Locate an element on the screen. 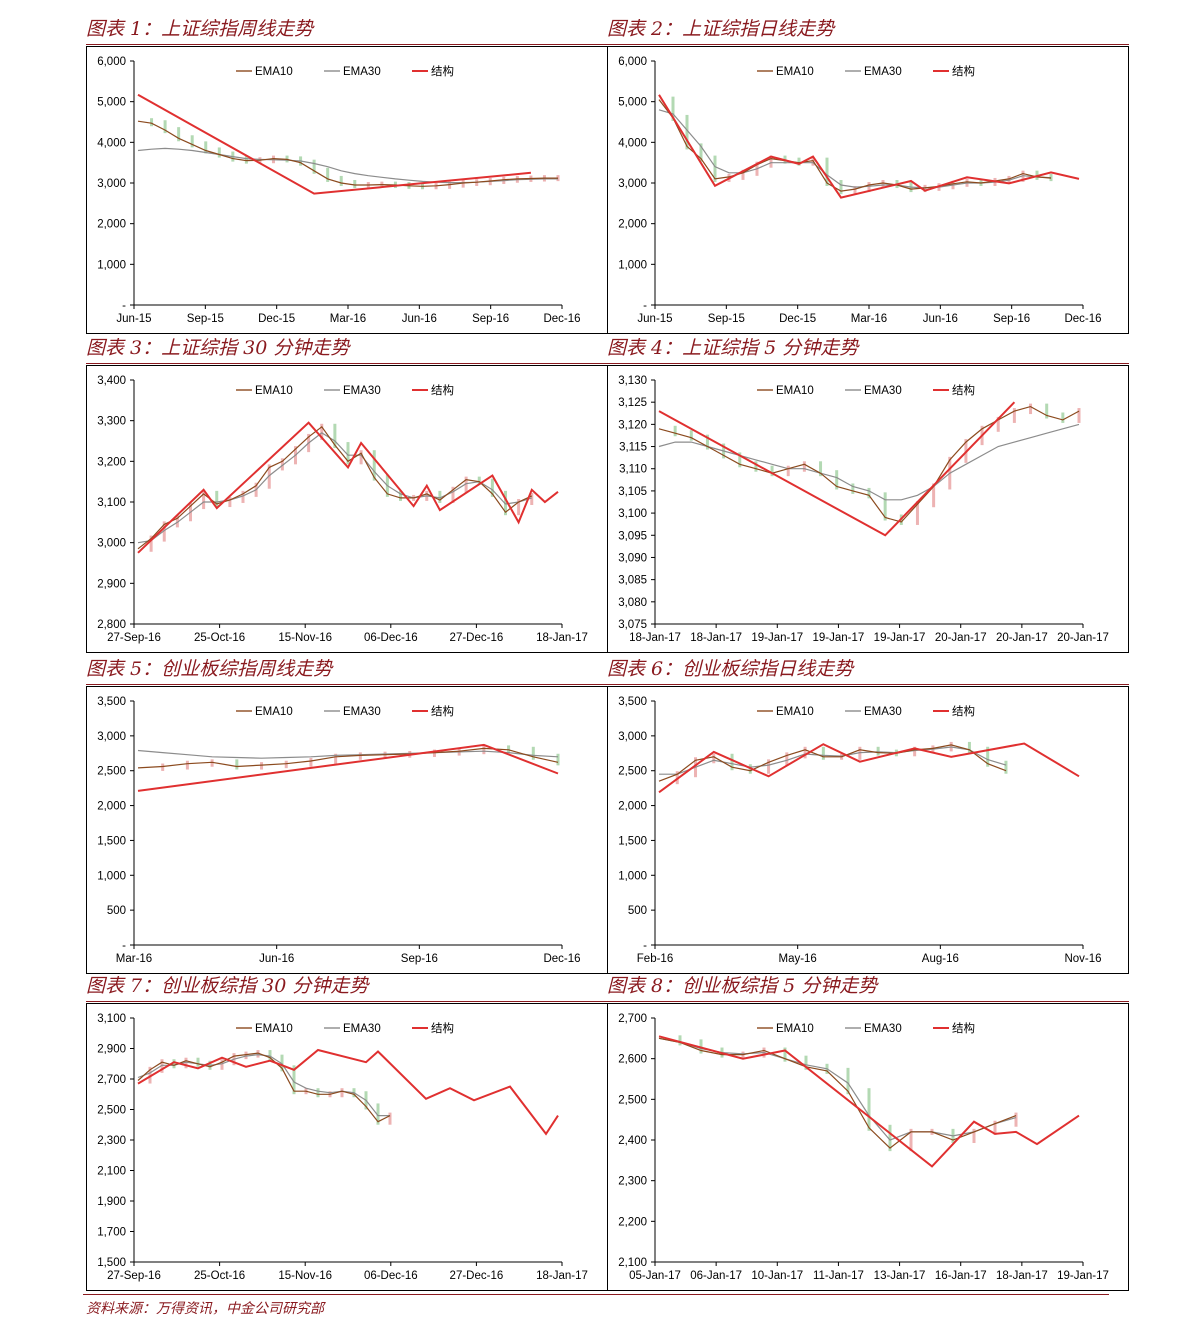 This screenshot has height=1335, width=1191. chart-title: 图表 6：创业板综指日线走势 is located at coordinates (730, 669).